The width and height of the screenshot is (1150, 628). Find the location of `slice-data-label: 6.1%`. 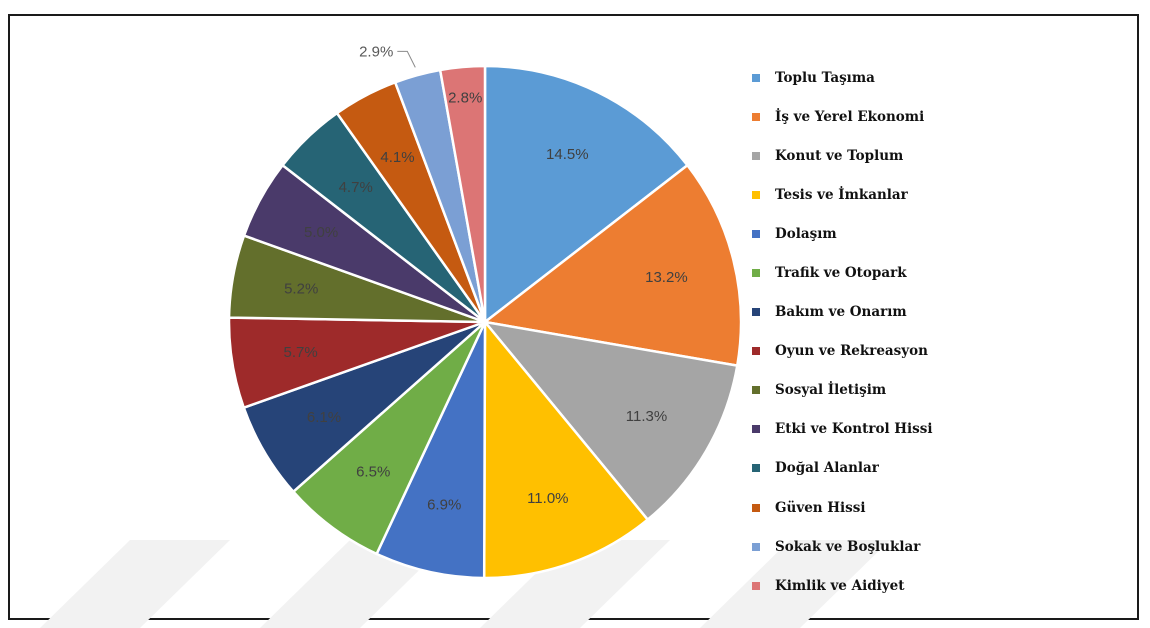

slice-data-label: 6.1% is located at coordinates (324, 417).